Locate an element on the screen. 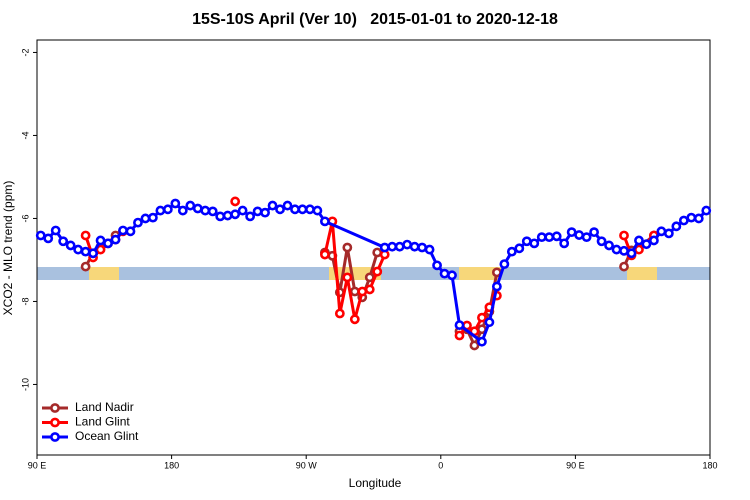  legend-text: Ocean Glint is located at coordinates (107, 436).